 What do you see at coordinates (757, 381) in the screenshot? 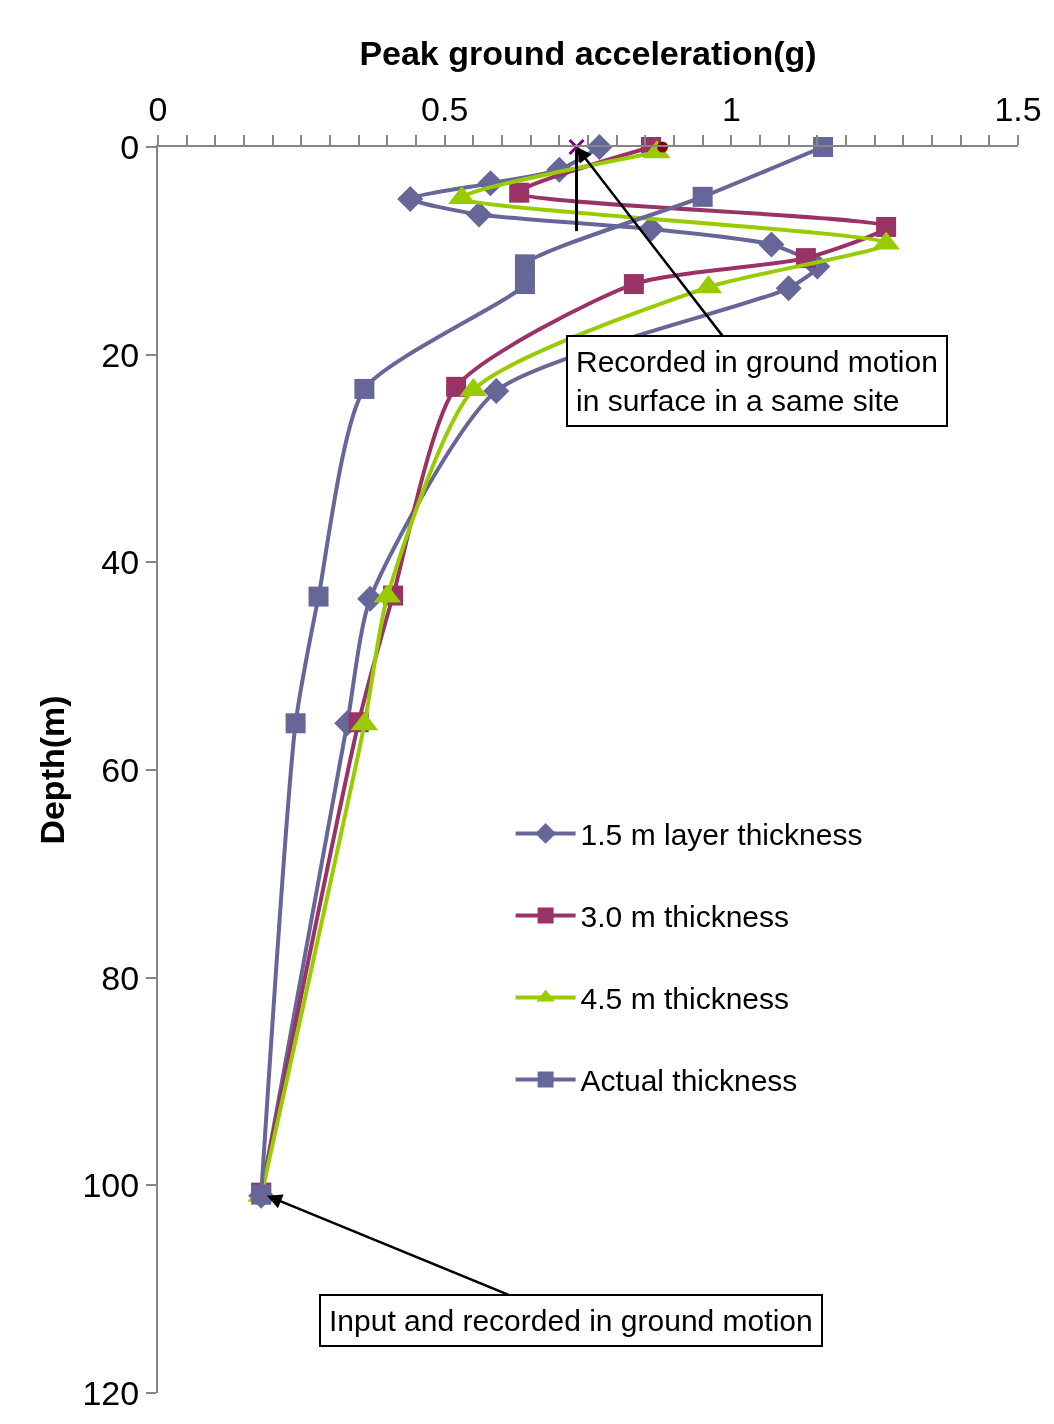
I see `annotation: Recorded in ground motion in surface in a same site` at bounding box center [757, 381].